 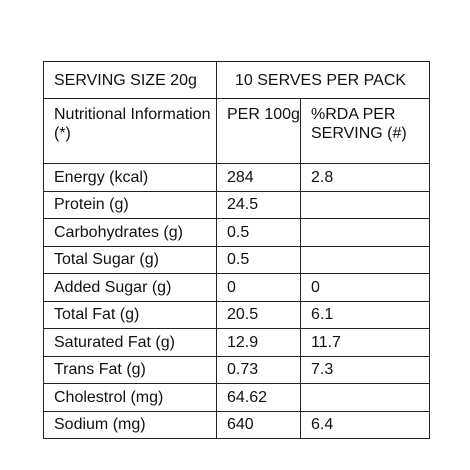 What do you see at coordinates (258, 397) in the screenshot?
I see `per-100g-value: 64.62` at bounding box center [258, 397].